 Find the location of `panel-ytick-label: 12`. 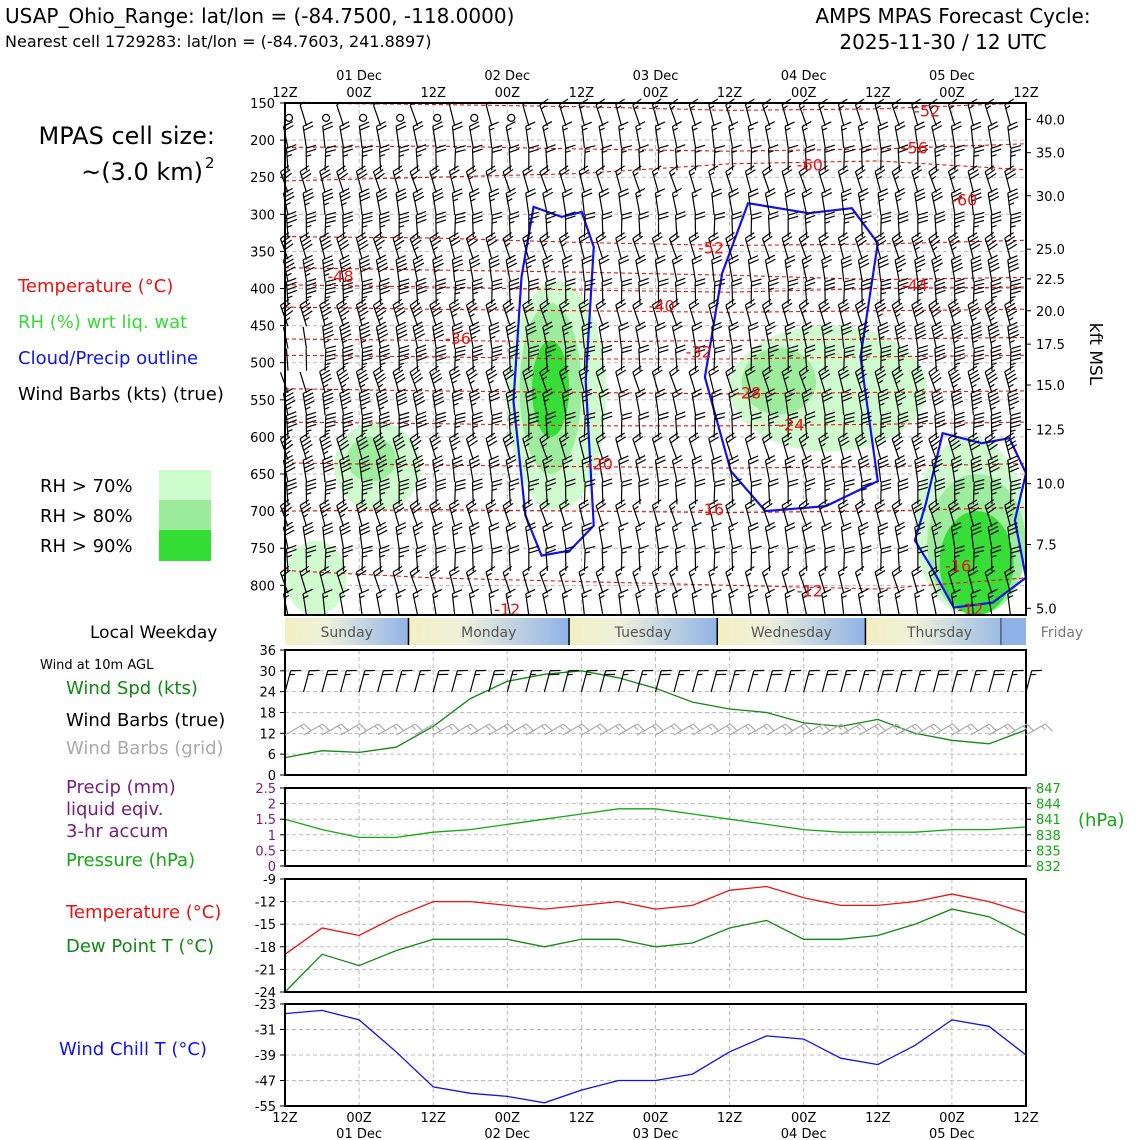

panel-ytick-label: 12 is located at coordinates (267, 734).